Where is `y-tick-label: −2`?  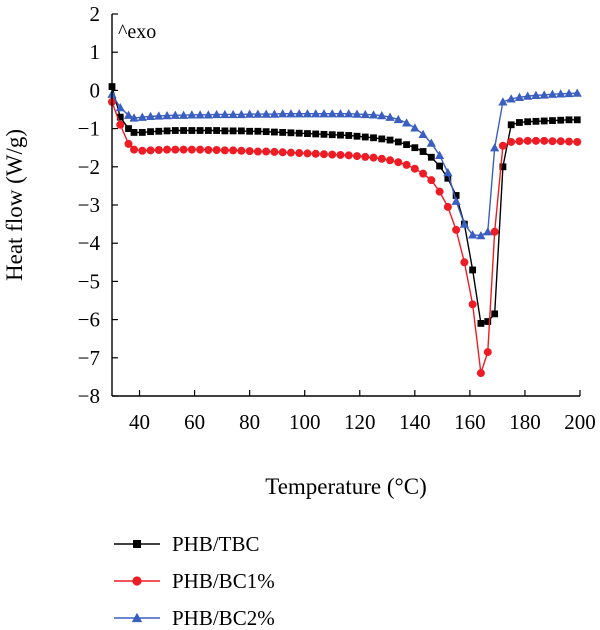
y-tick-label: −2 is located at coordinates (89, 167).